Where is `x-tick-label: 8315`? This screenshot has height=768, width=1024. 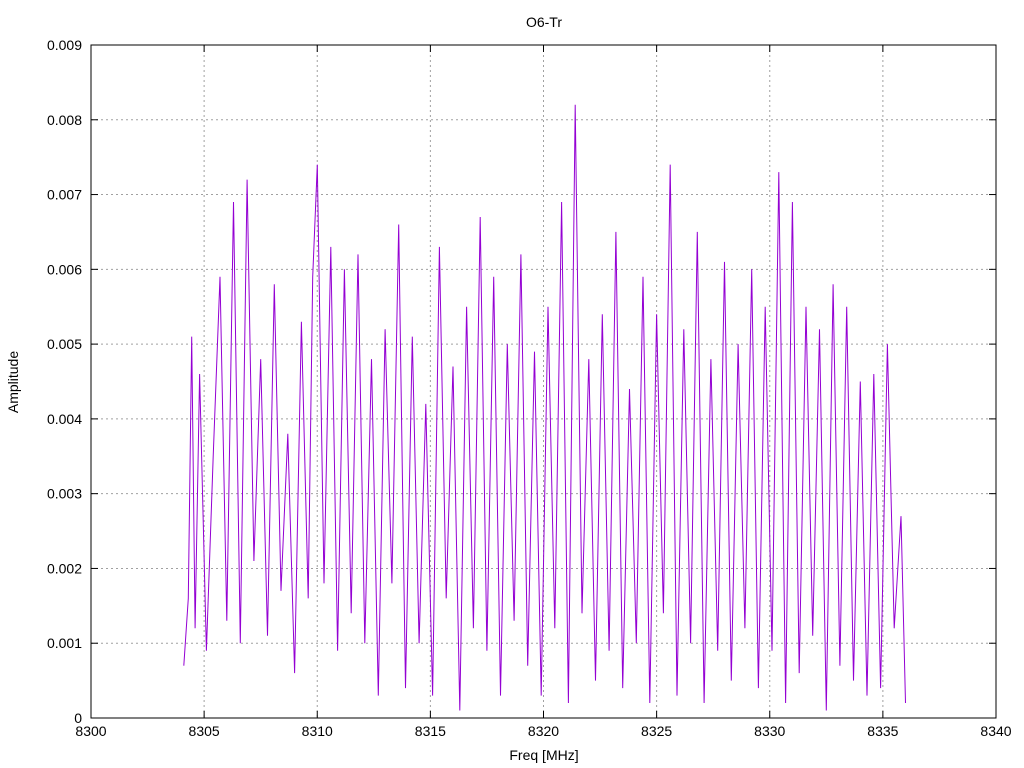 x-tick-label: 8315 is located at coordinates (430, 731).